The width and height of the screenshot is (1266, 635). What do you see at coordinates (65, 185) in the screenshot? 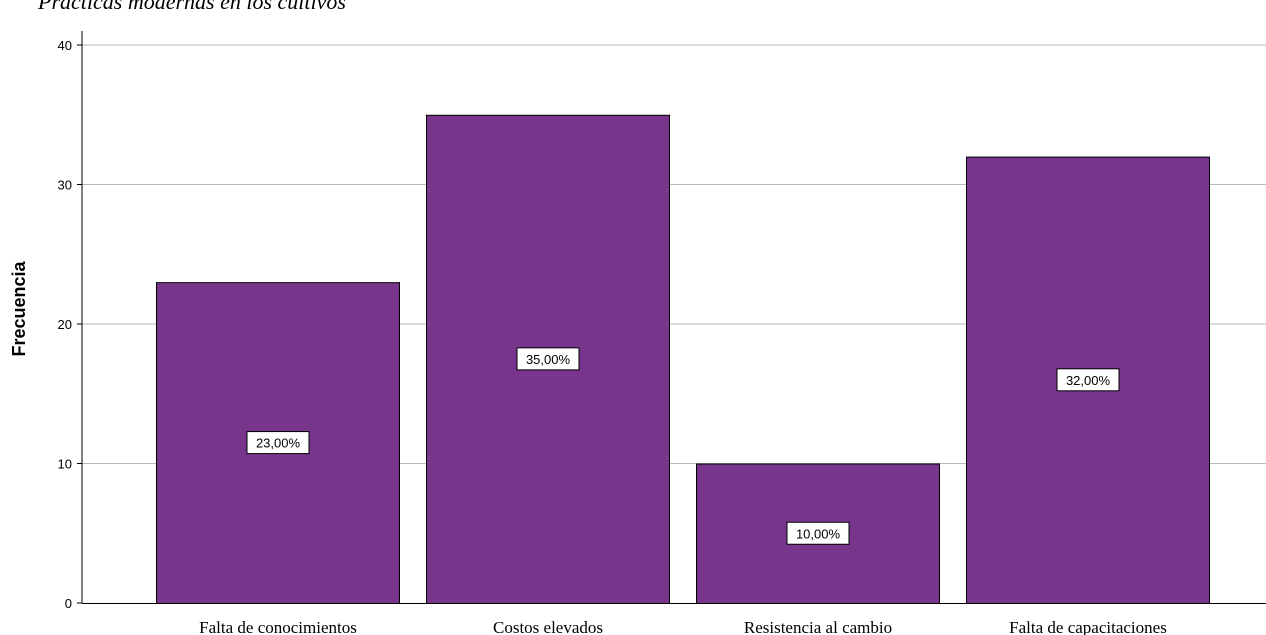
I see `y-tick-label: 30` at bounding box center [65, 185].